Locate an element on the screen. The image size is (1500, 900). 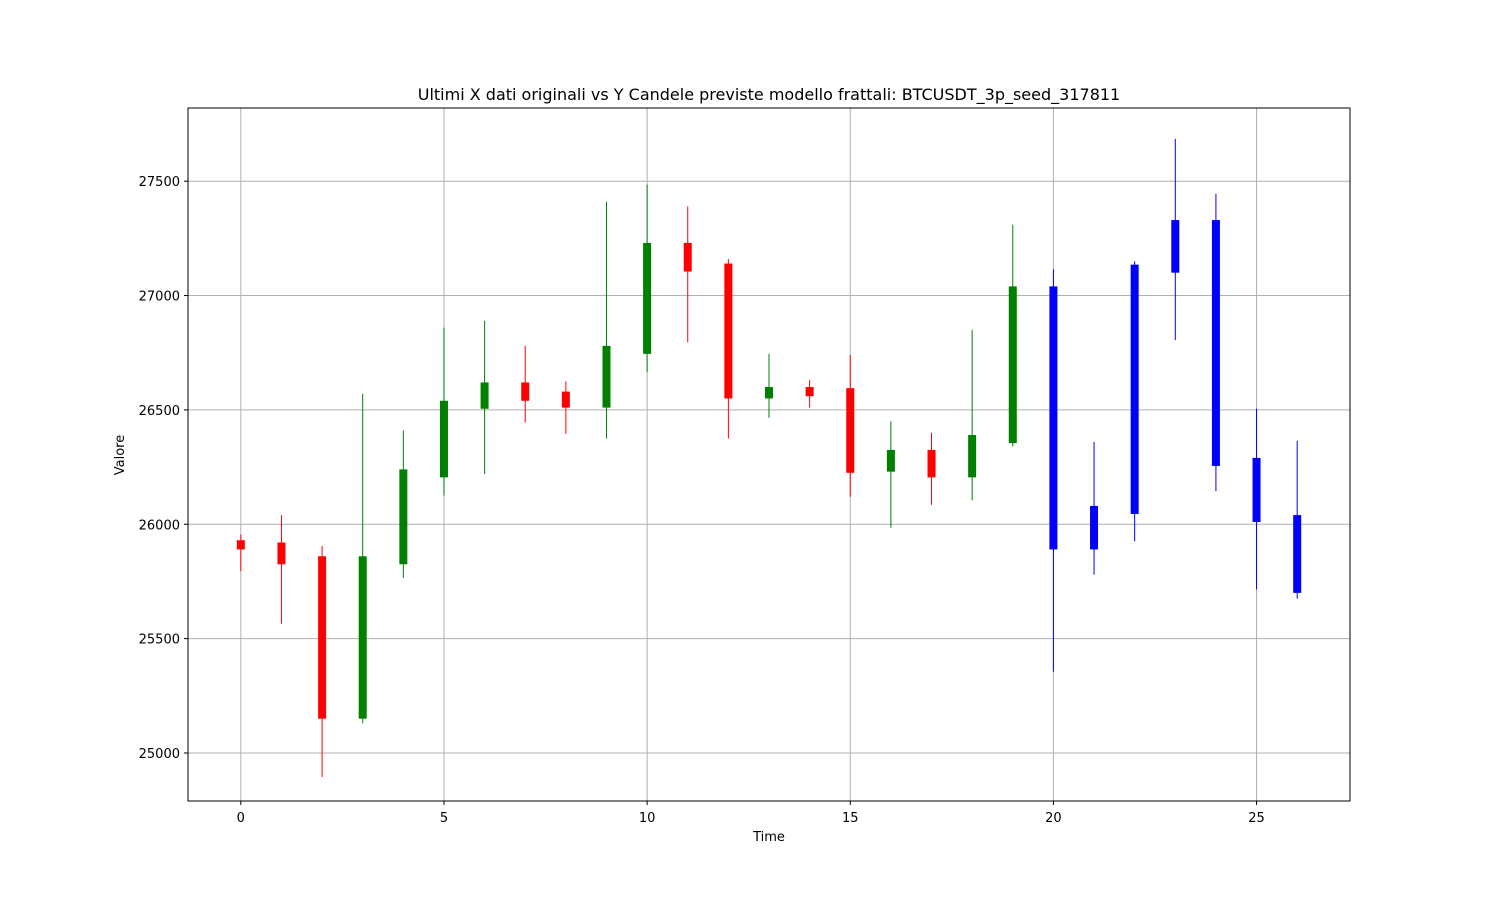
x-tick-label: 5 is located at coordinates (444, 818).